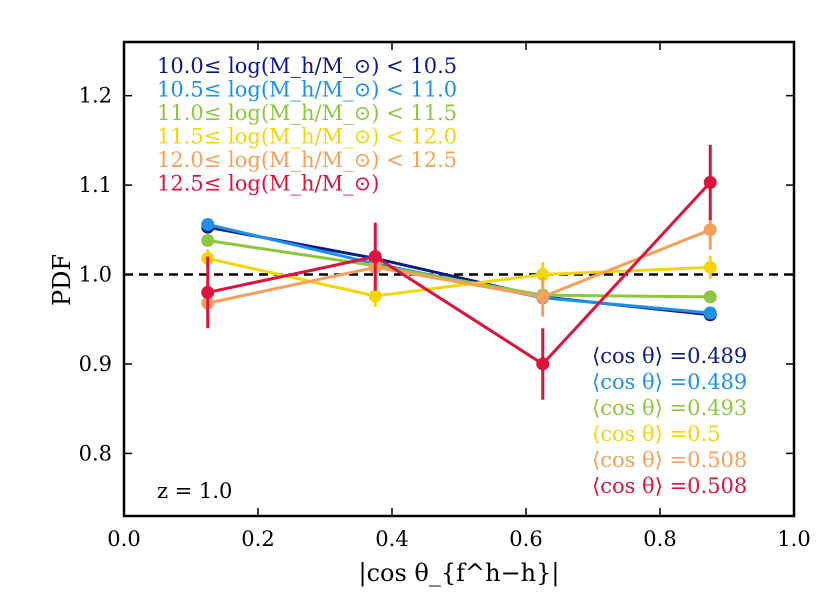 The image size is (830, 593). Describe the element at coordinates (95, 453) in the screenshot. I see `y-tick-label: 0.8` at that location.